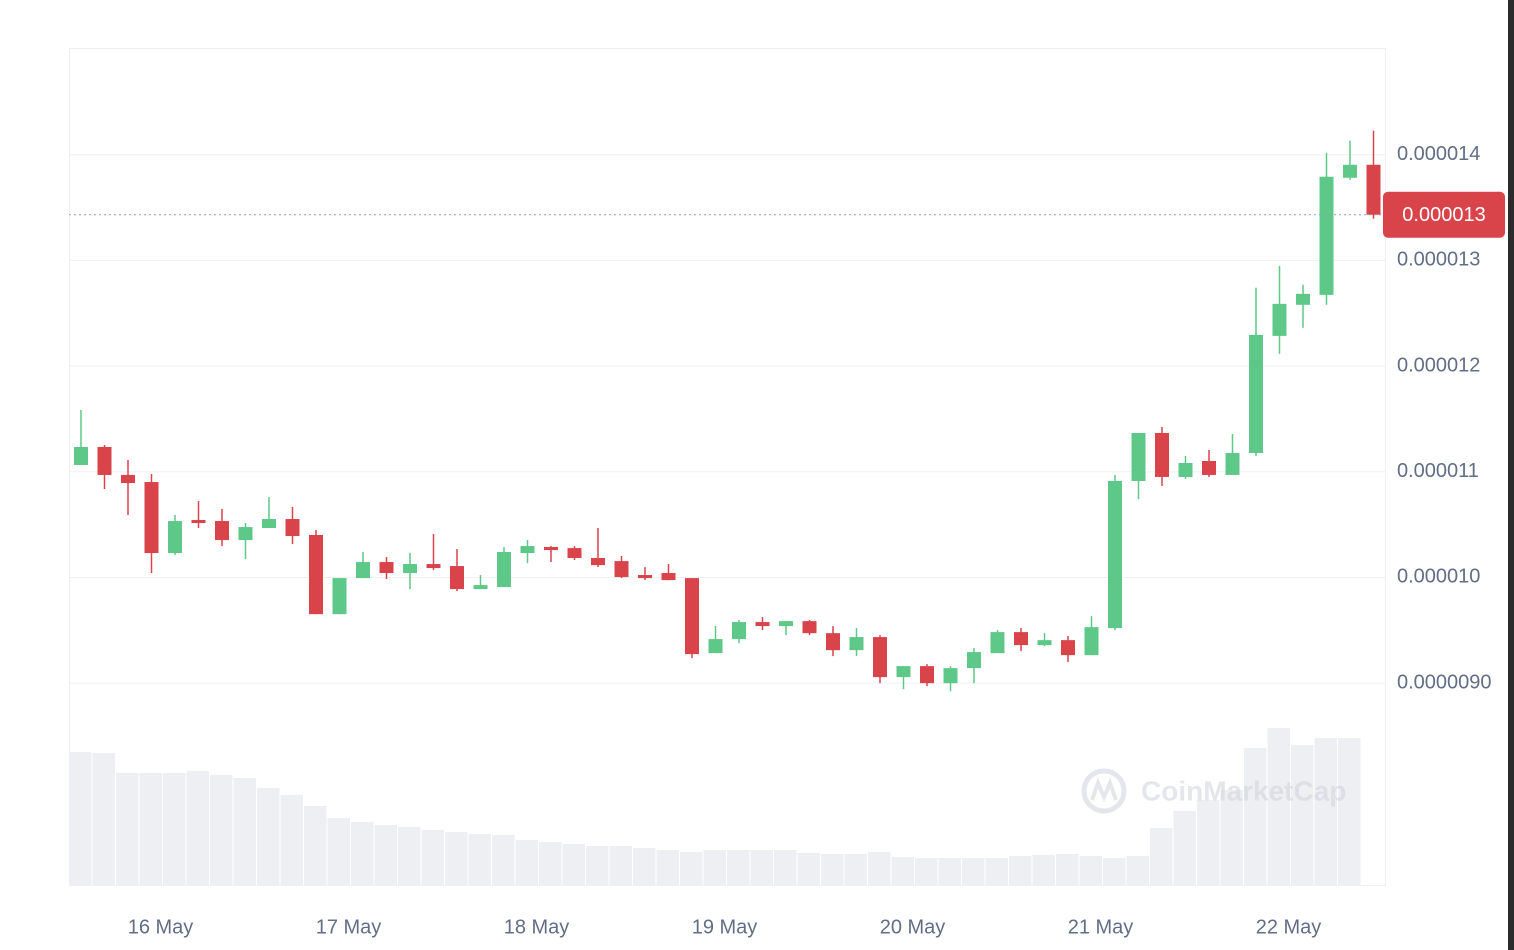 This screenshot has height=950, width=1514. What do you see at coordinates (1438, 365) in the screenshot?
I see `y-tick-label: 0.000012` at bounding box center [1438, 365].